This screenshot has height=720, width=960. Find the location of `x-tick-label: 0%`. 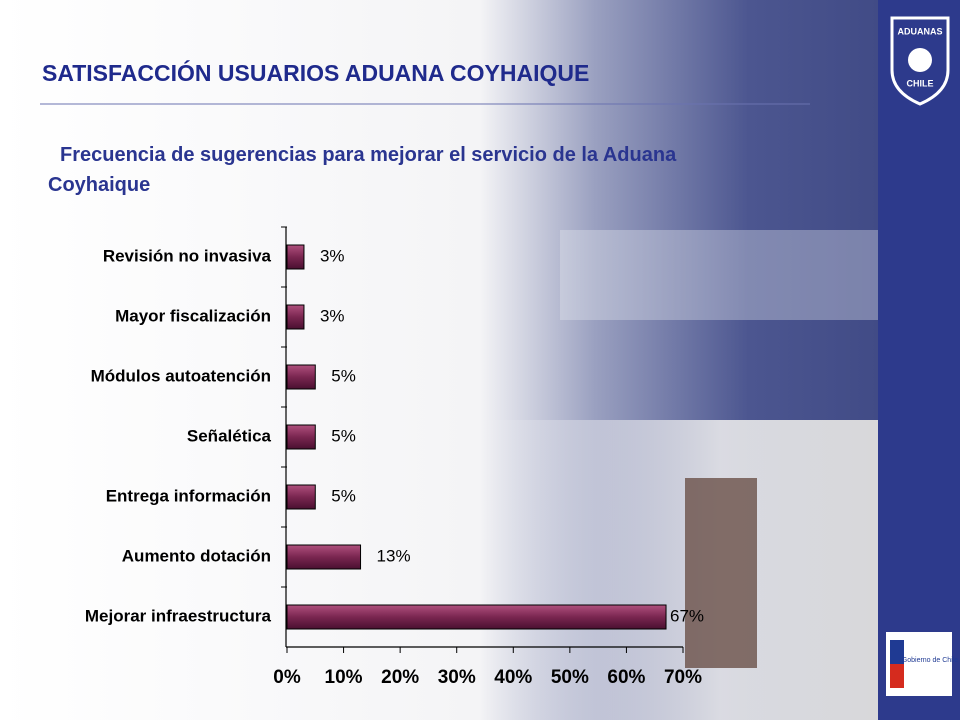

x-tick-label: 0% is located at coordinates (287, 677).